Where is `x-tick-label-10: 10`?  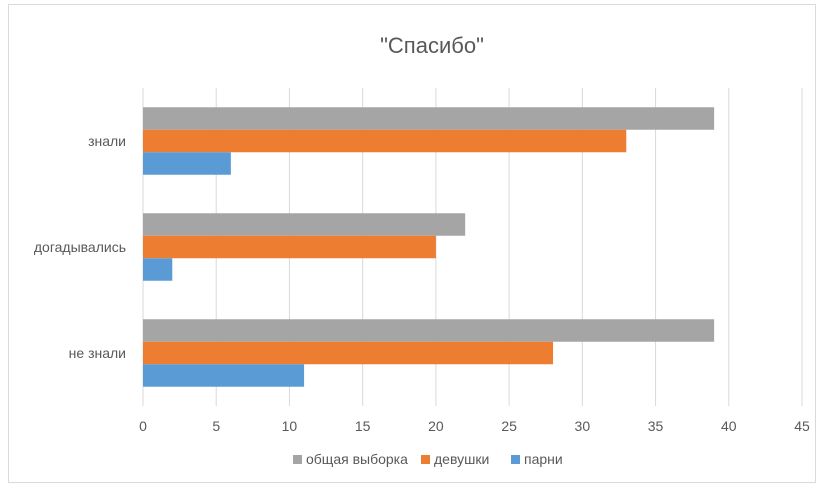 x-tick-label-10: 10 is located at coordinates (290, 426).